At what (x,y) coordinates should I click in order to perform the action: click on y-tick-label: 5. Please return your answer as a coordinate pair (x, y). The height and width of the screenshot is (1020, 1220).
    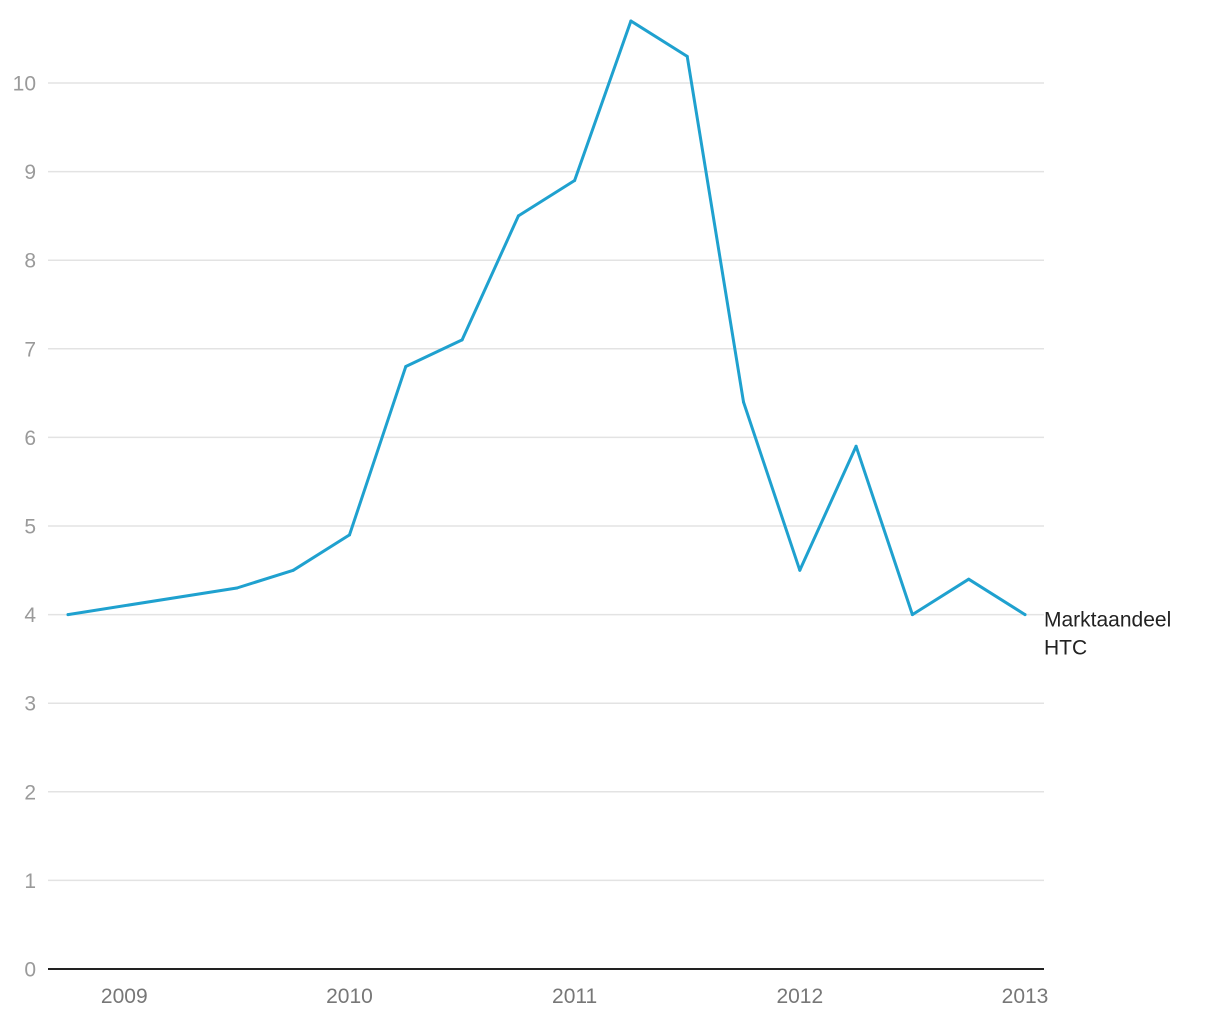
    Looking at the image, I should click on (30, 527).